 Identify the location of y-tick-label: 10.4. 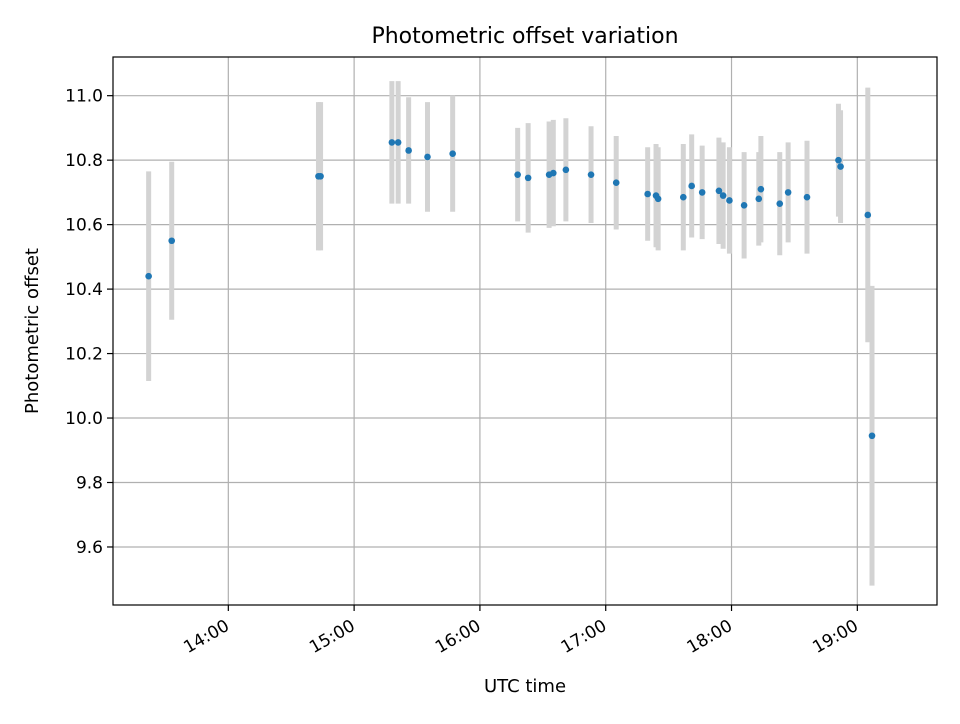
(84, 290).